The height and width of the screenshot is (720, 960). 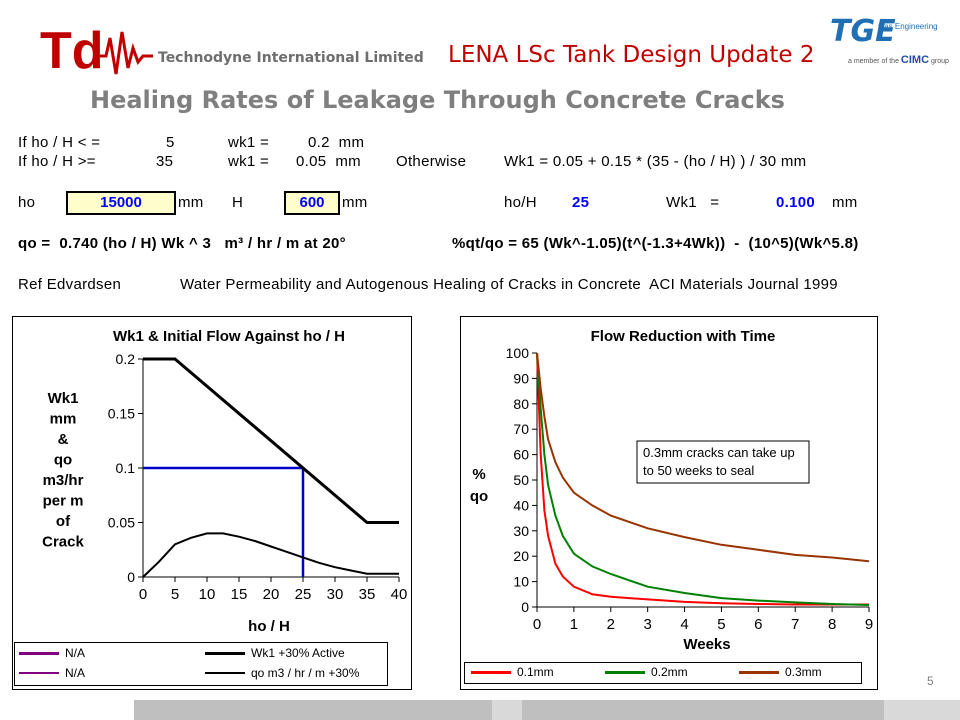 I want to click on rule1-ratio: 5, so click(x=170, y=142).